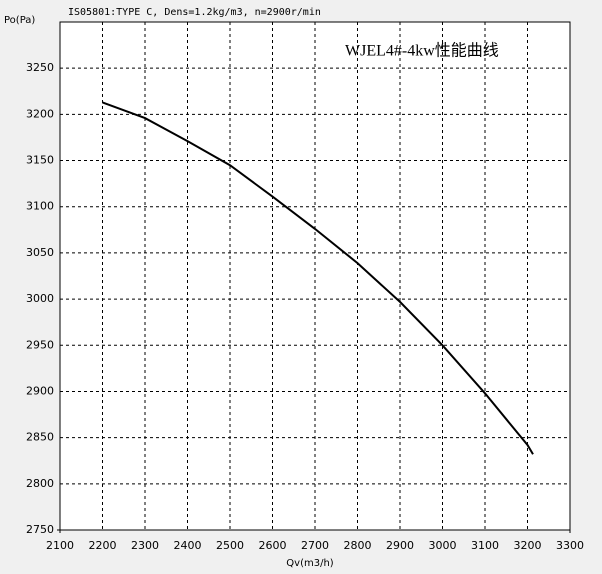 This screenshot has width=602, height=574. I want to click on y-tick-label: 3000, so click(40, 298).